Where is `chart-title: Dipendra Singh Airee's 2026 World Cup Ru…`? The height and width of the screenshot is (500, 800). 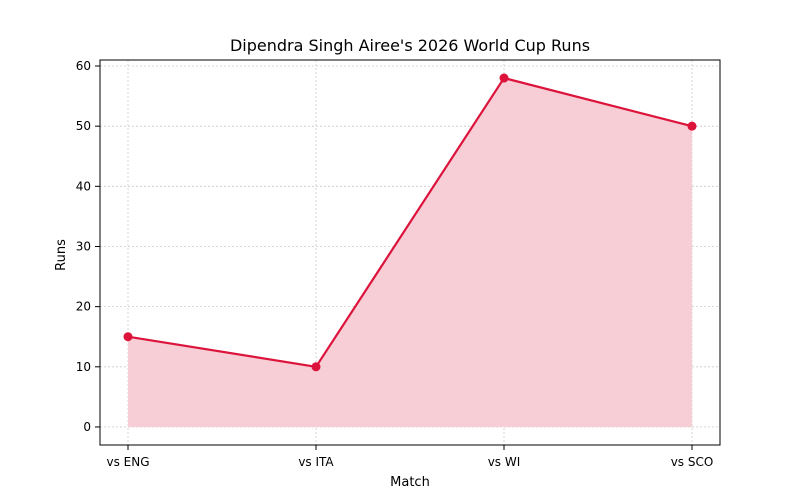 chart-title: Dipendra Singh Airee's 2026 World Cup Ru… is located at coordinates (410, 45).